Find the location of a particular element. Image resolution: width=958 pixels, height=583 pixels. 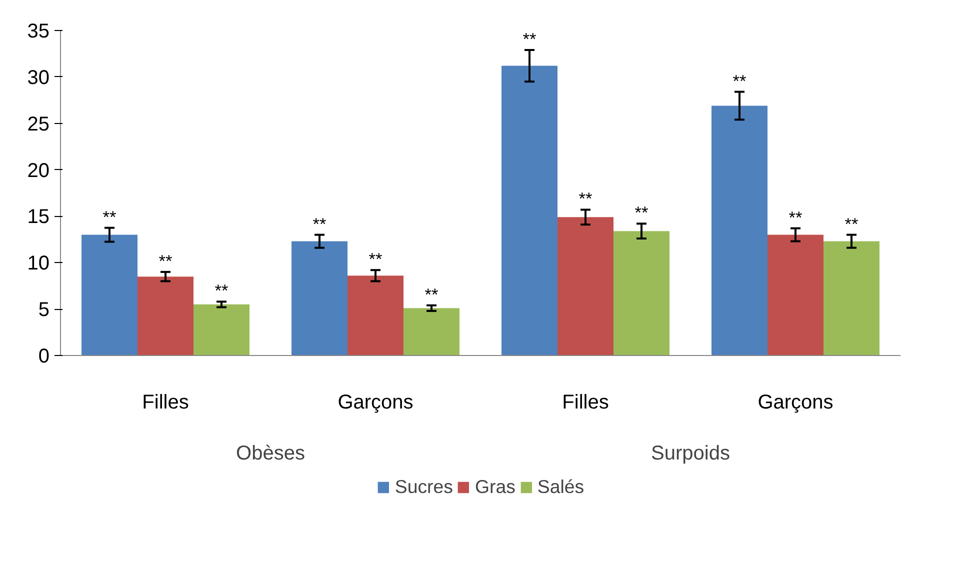

legend-label: Gras is located at coordinates (495, 487).